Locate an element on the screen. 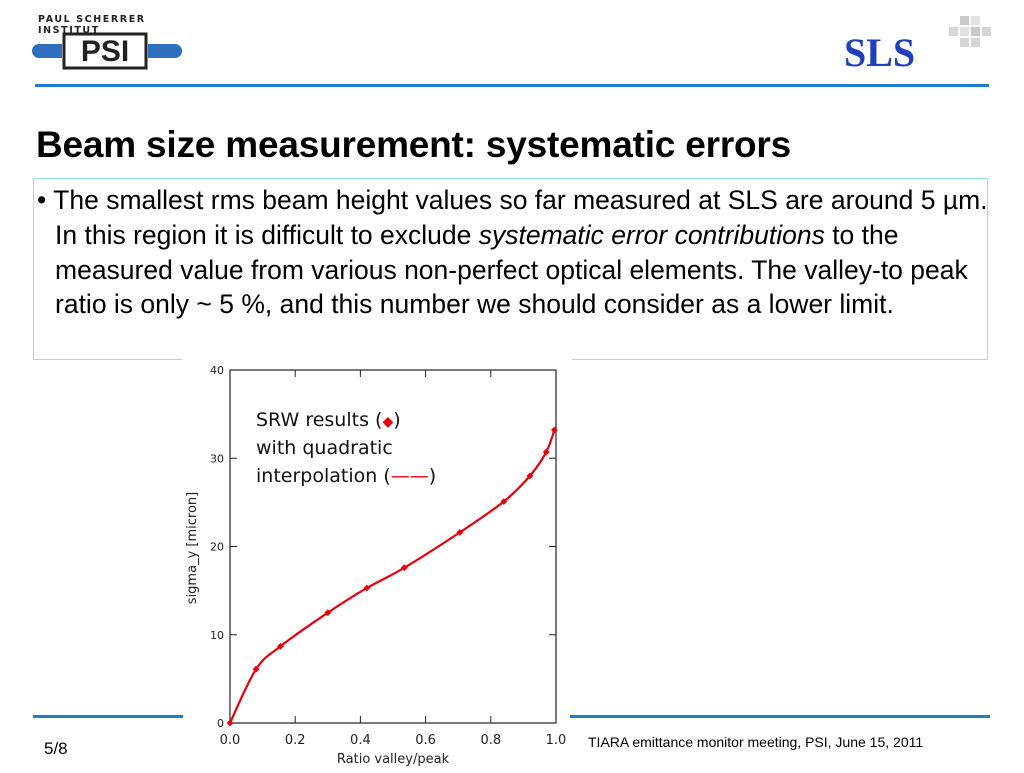  x-tick-label: 0.0 is located at coordinates (230, 740).